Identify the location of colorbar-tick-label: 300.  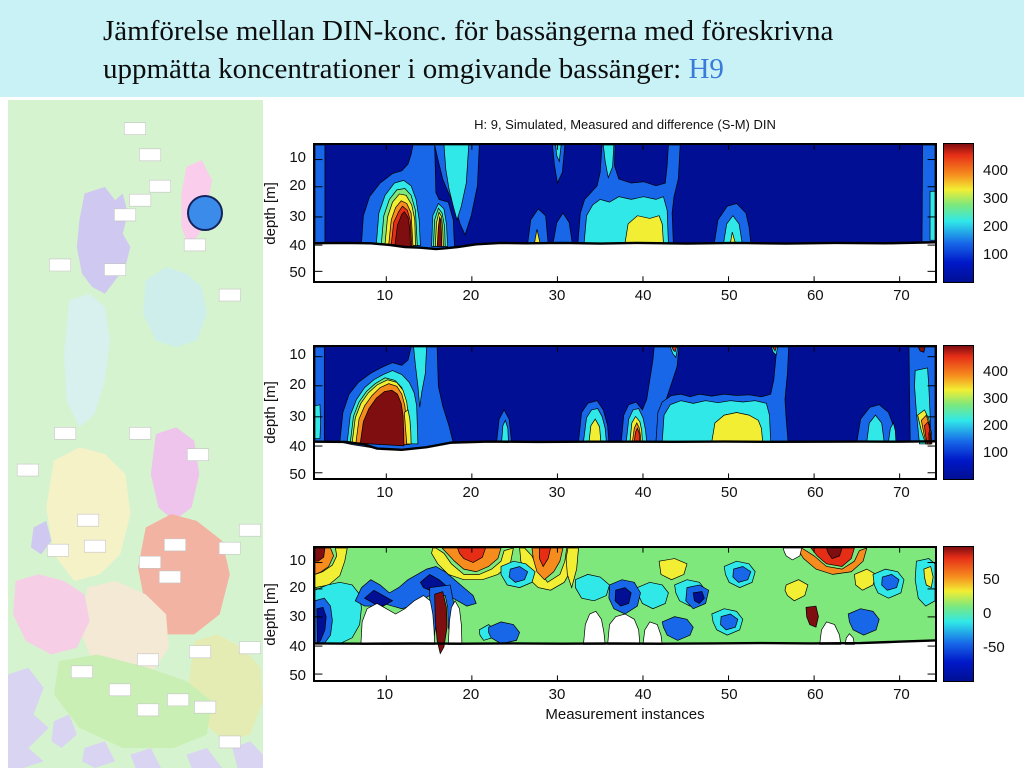
(996, 398).